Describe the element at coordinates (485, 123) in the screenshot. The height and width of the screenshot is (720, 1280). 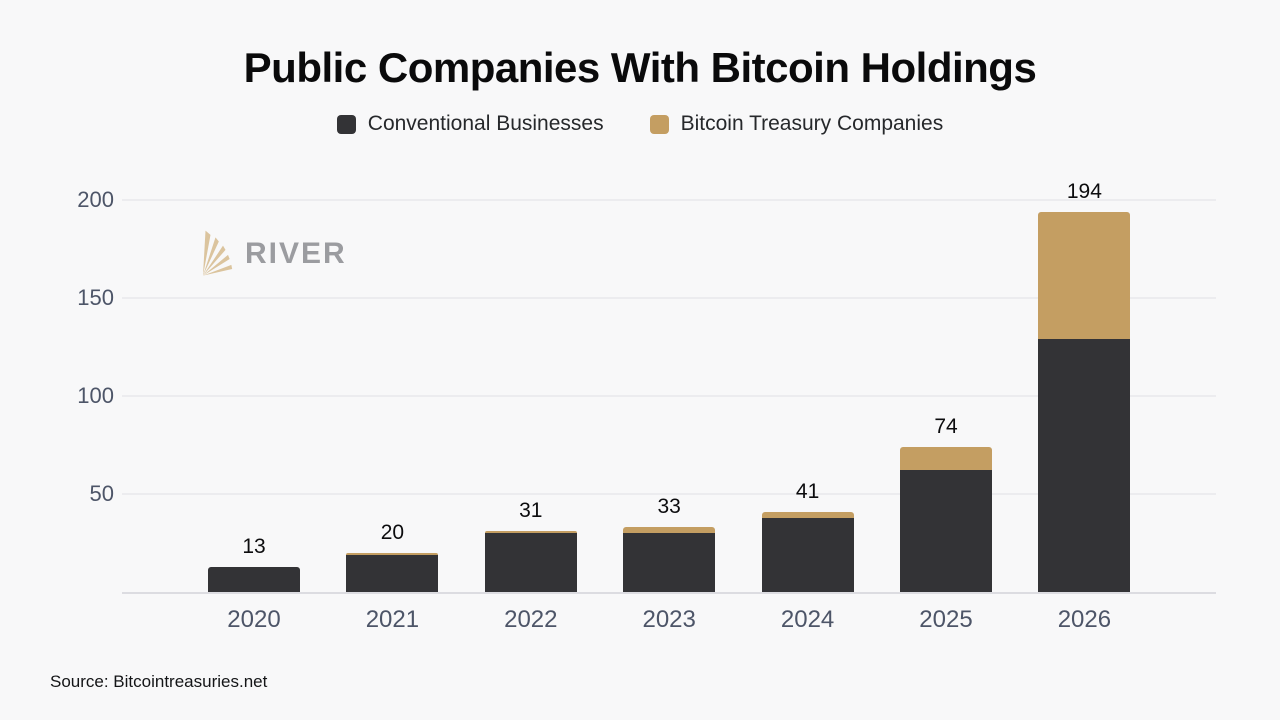
I see `legend-label-conventional: Conventional Businesses` at that location.